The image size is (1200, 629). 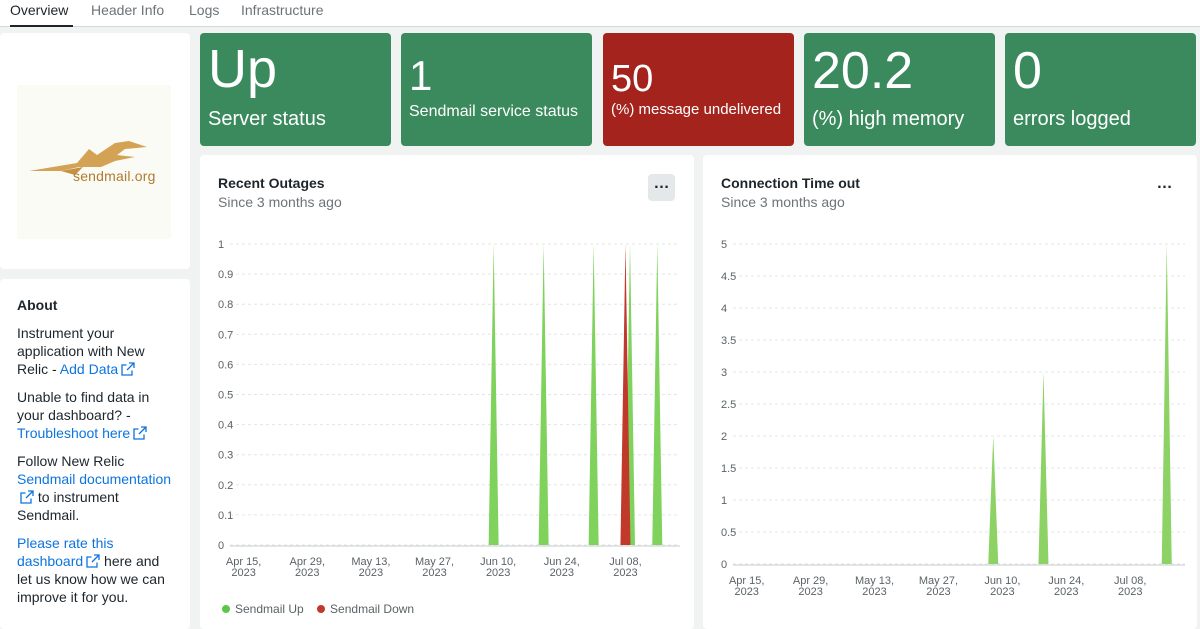 What do you see at coordinates (267, 119) in the screenshot?
I see `billboard-label: Server status` at bounding box center [267, 119].